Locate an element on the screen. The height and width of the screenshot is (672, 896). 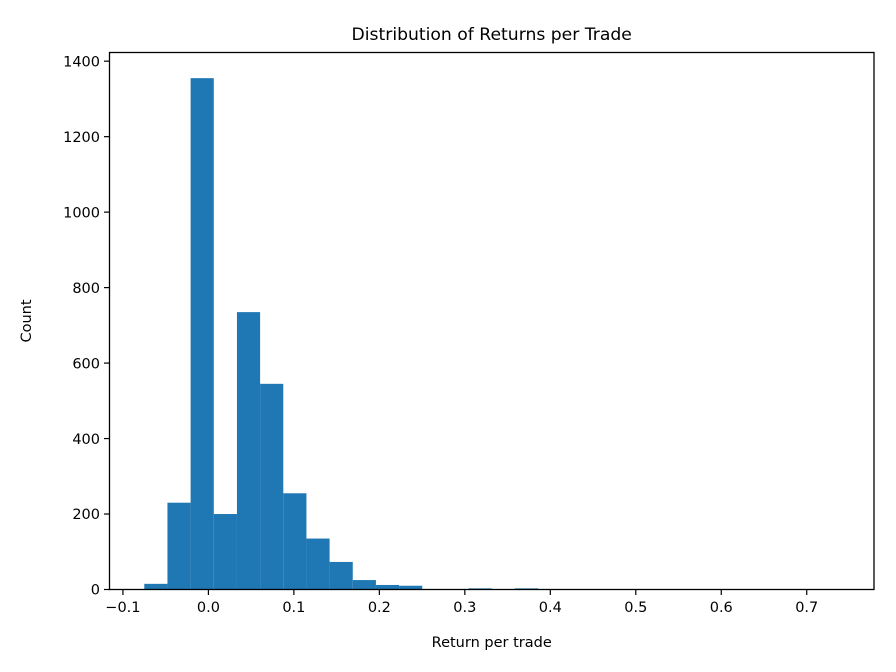
x-tick-label: 0.2 is located at coordinates (379, 608).